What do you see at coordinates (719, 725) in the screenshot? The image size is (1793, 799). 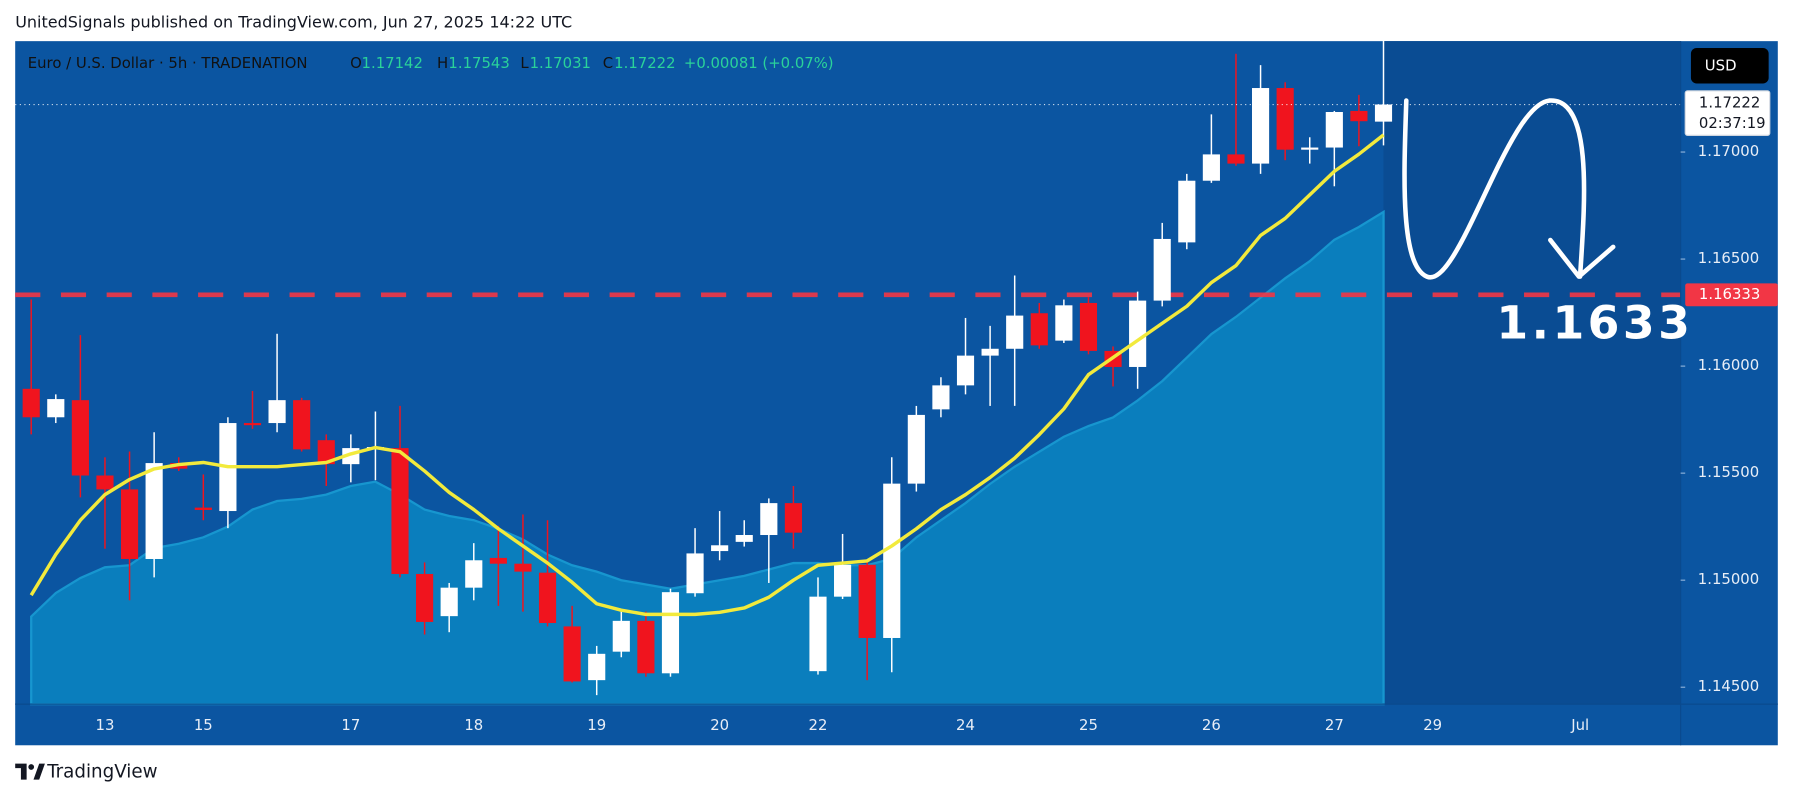 I see `x-tick-label: 20` at bounding box center [719, 725].